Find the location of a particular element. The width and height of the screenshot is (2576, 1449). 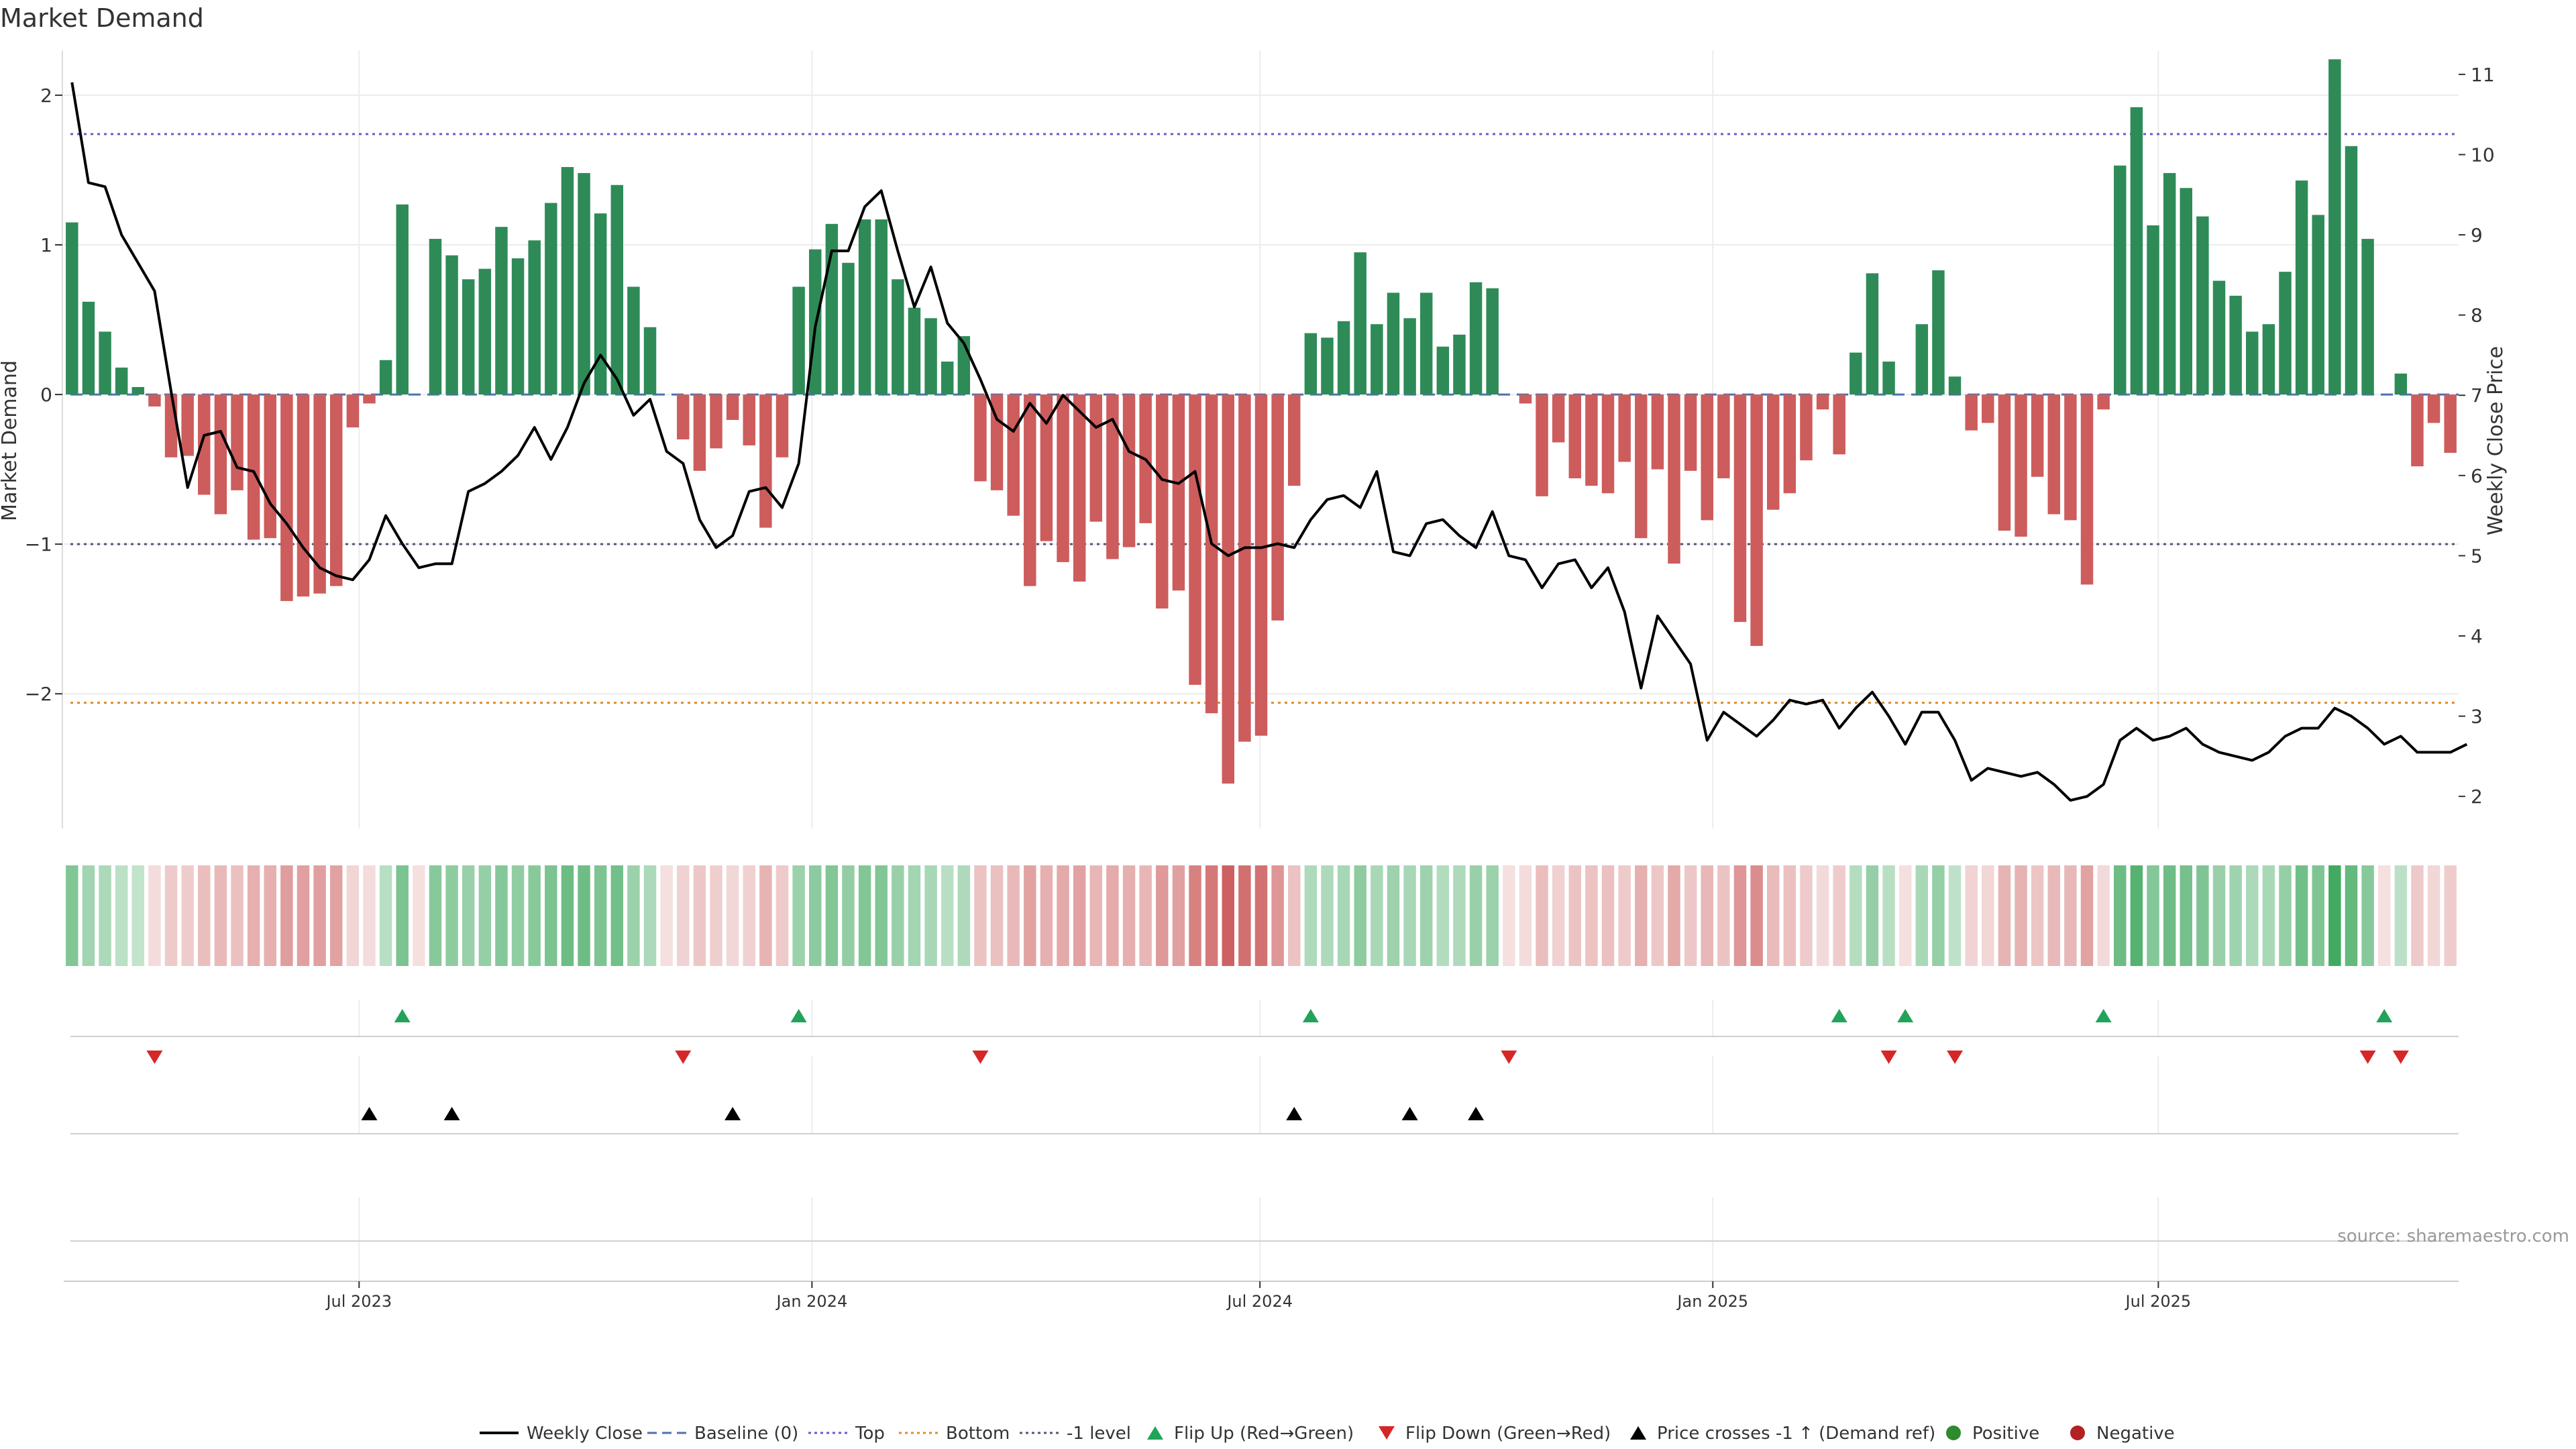

legend-item: Flip Up (Red→Green) is located at coordinates (1264, 1434).